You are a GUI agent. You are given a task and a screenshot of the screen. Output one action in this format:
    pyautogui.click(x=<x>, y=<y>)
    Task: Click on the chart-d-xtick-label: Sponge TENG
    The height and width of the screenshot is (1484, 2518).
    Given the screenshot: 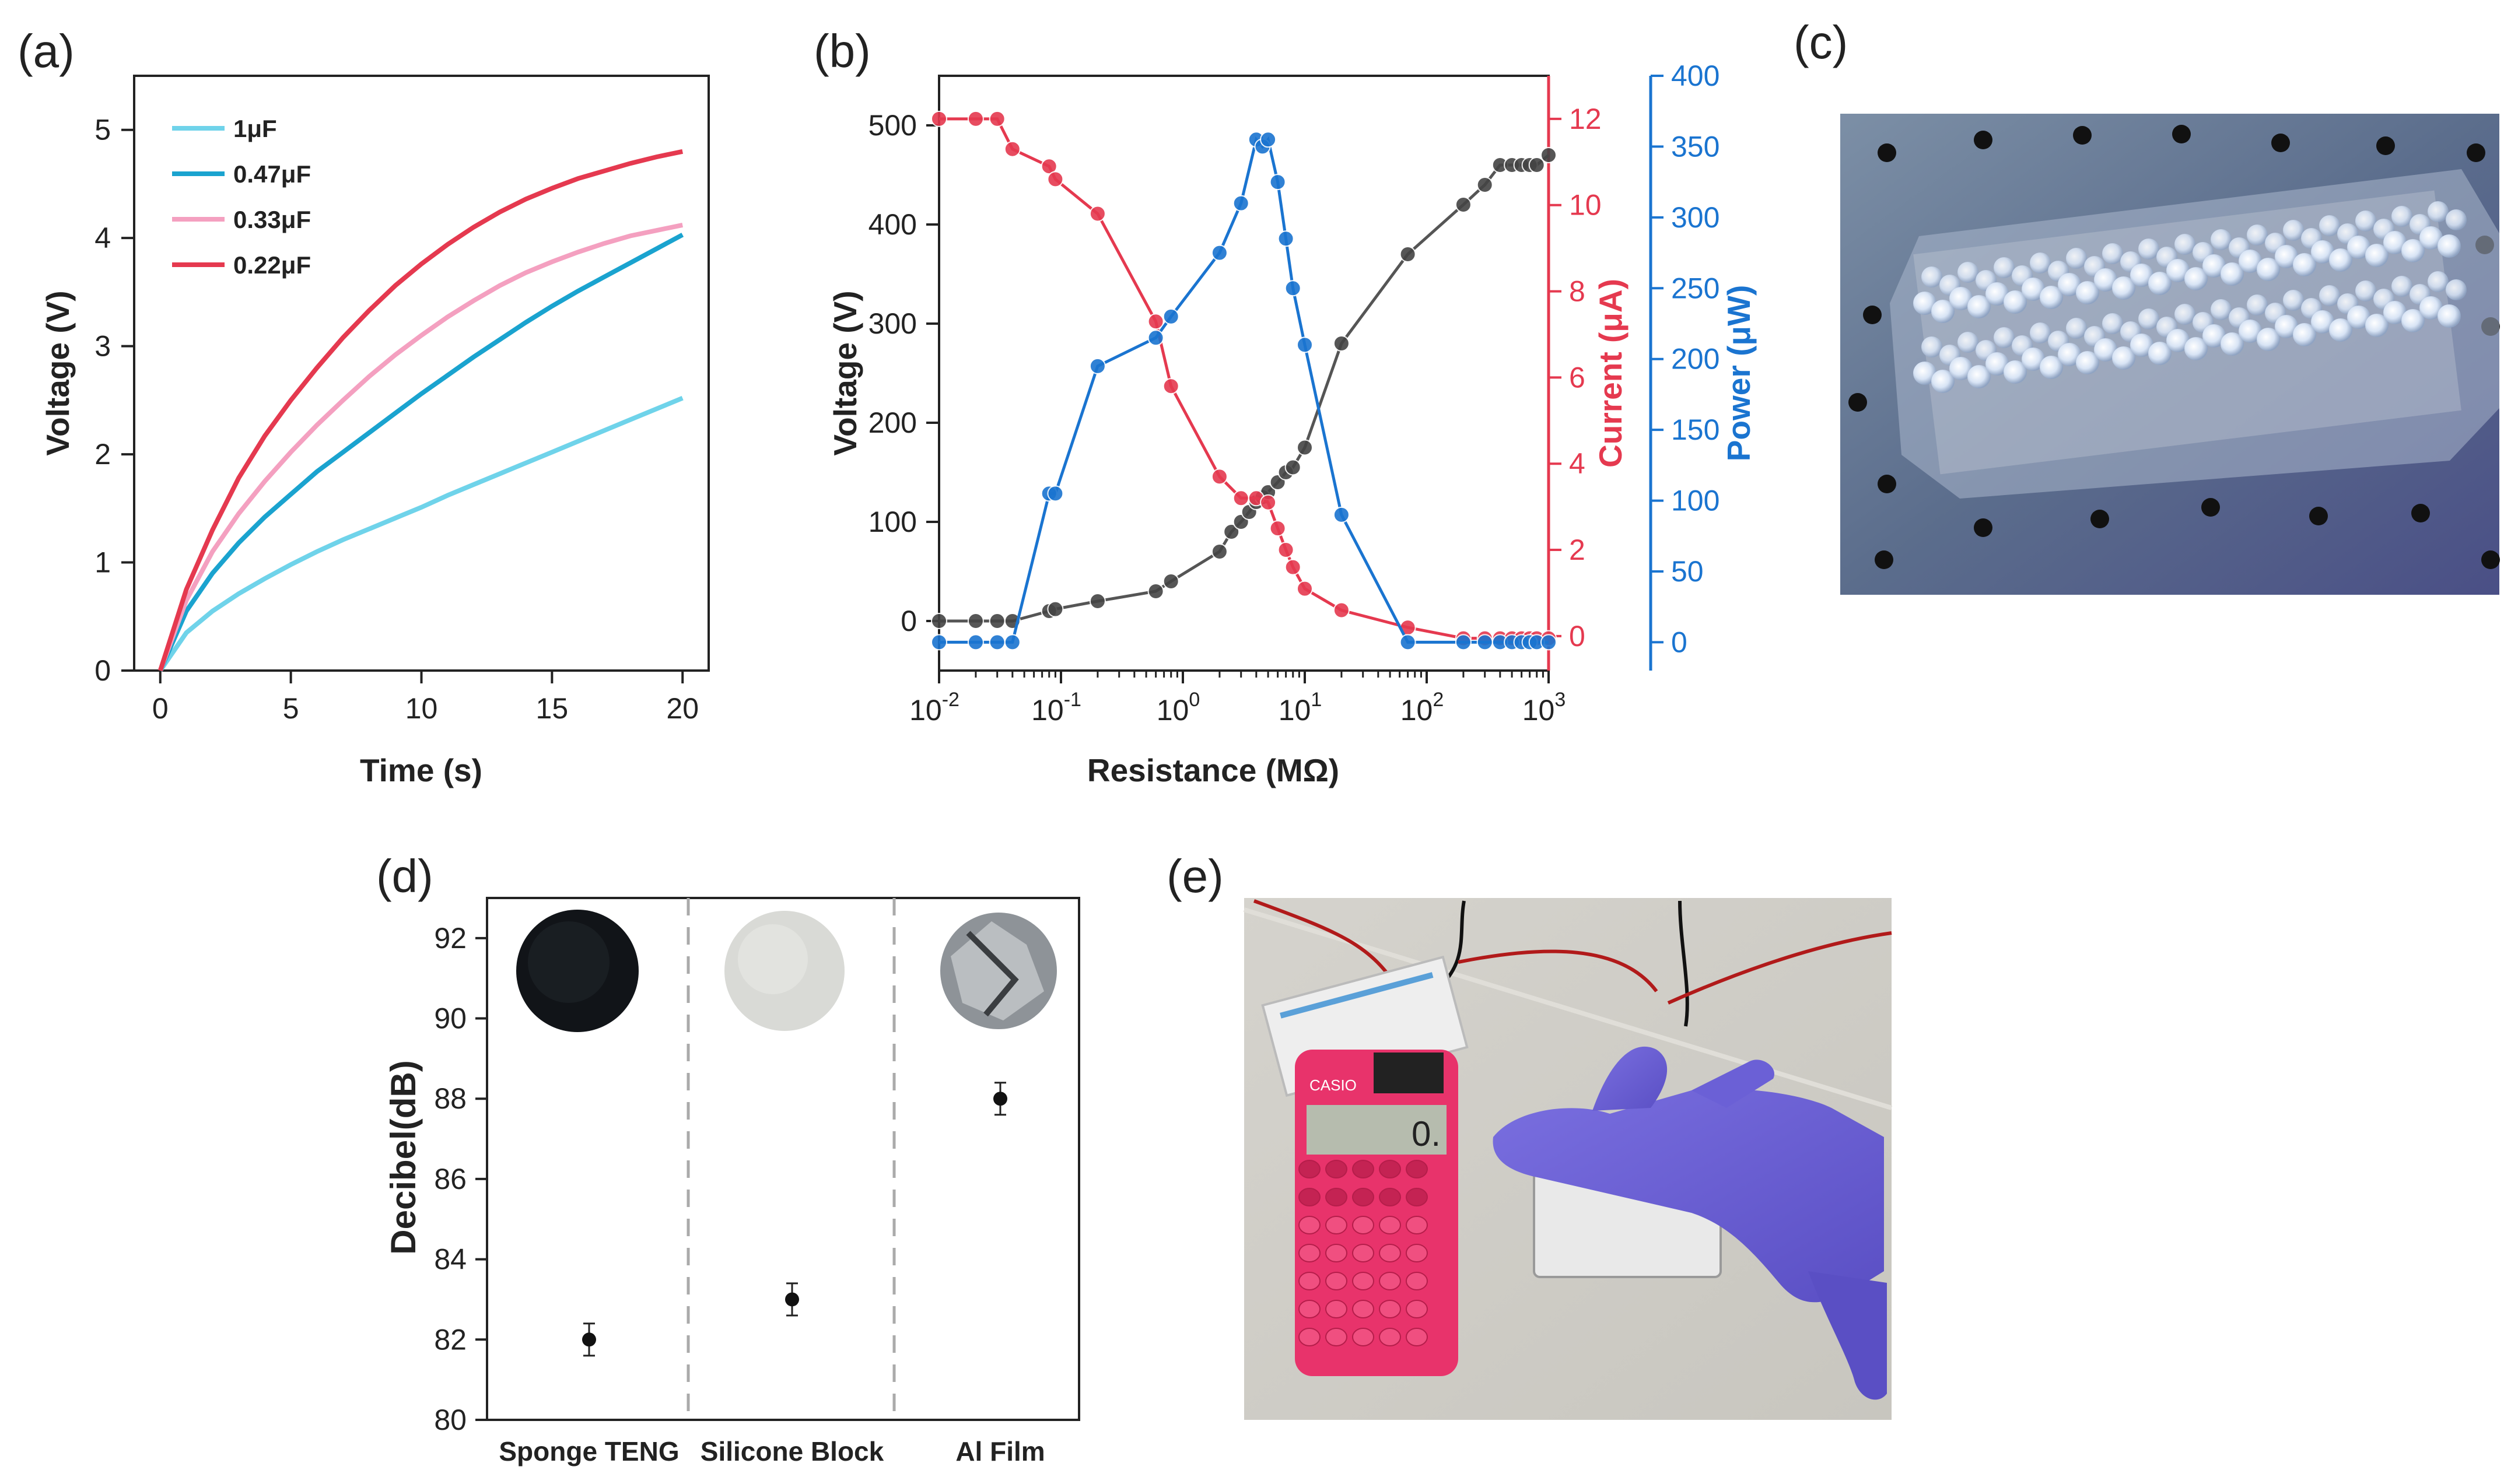 What is the action you would take?
    pyautogui.click(x=589, y=1452)
    